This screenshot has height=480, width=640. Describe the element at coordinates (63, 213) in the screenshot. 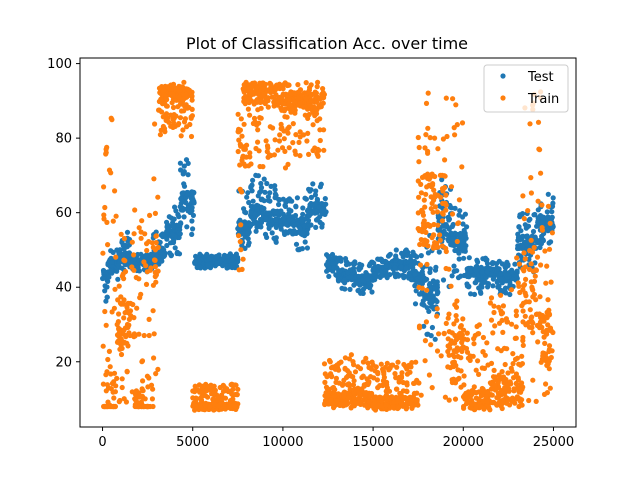

I see `y-tick-label: 60` at that location.